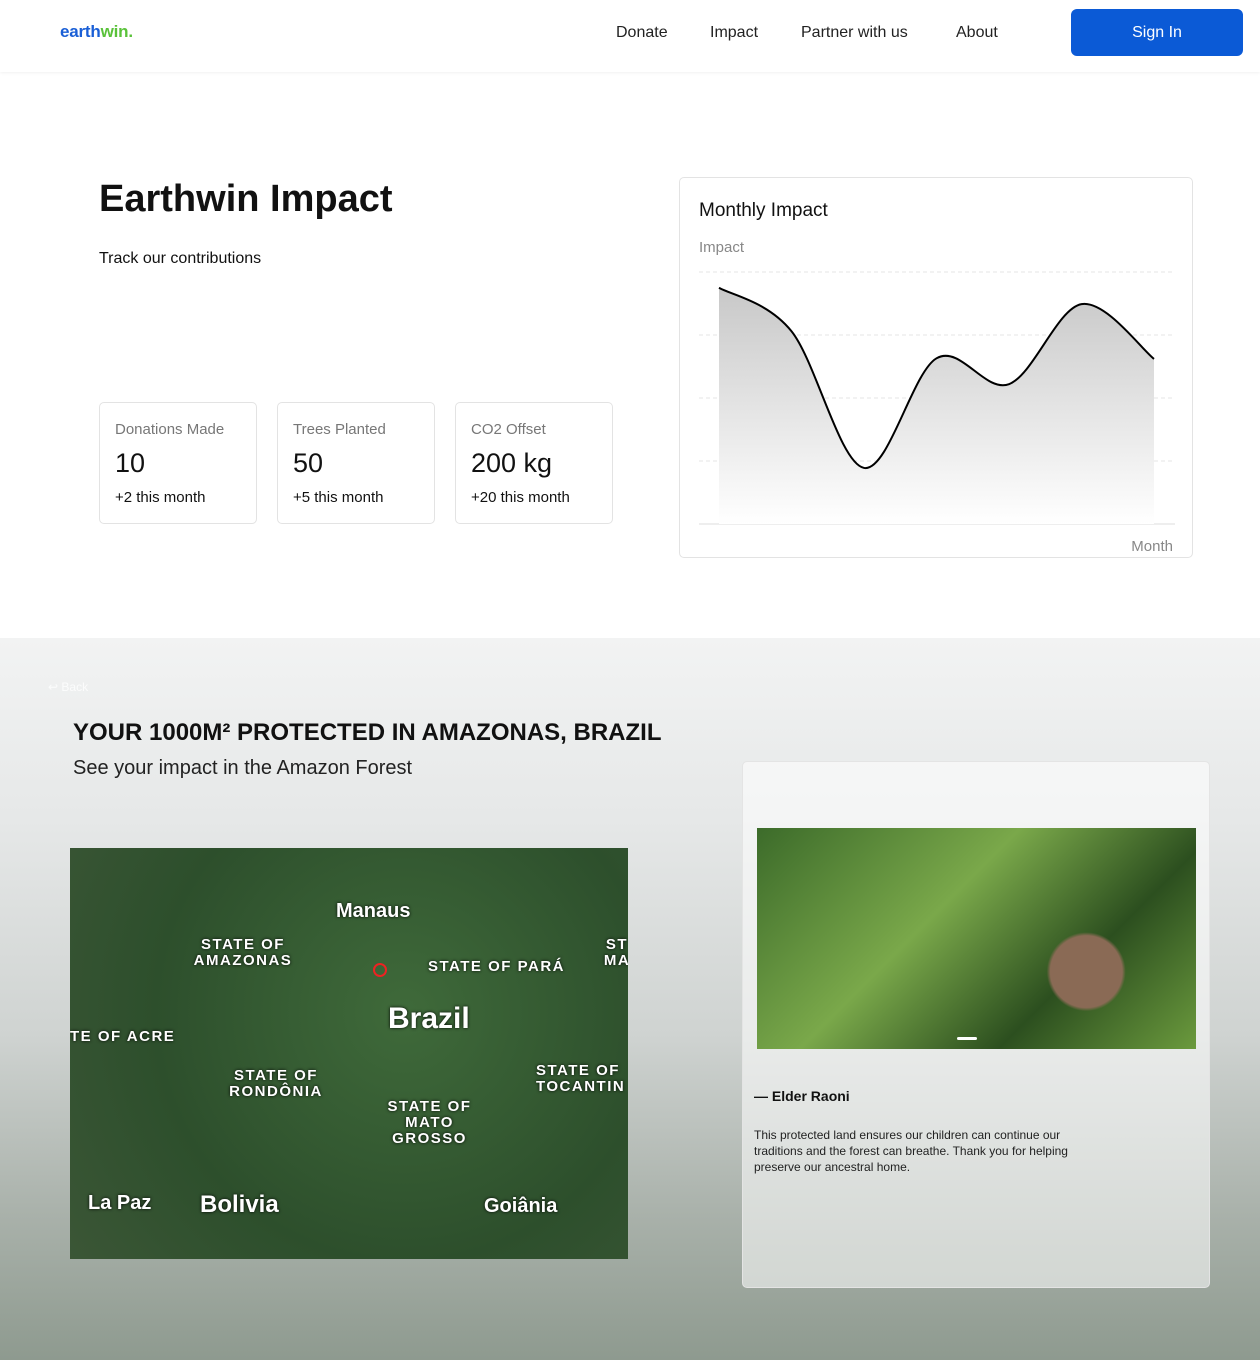  I want to click on map-label: STATE OF AMAZONAS, so click(243, 952).